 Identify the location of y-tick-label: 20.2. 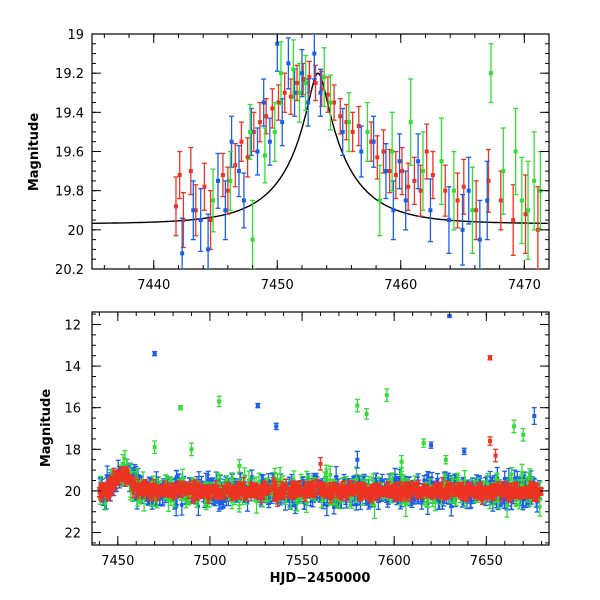
(69, 270).